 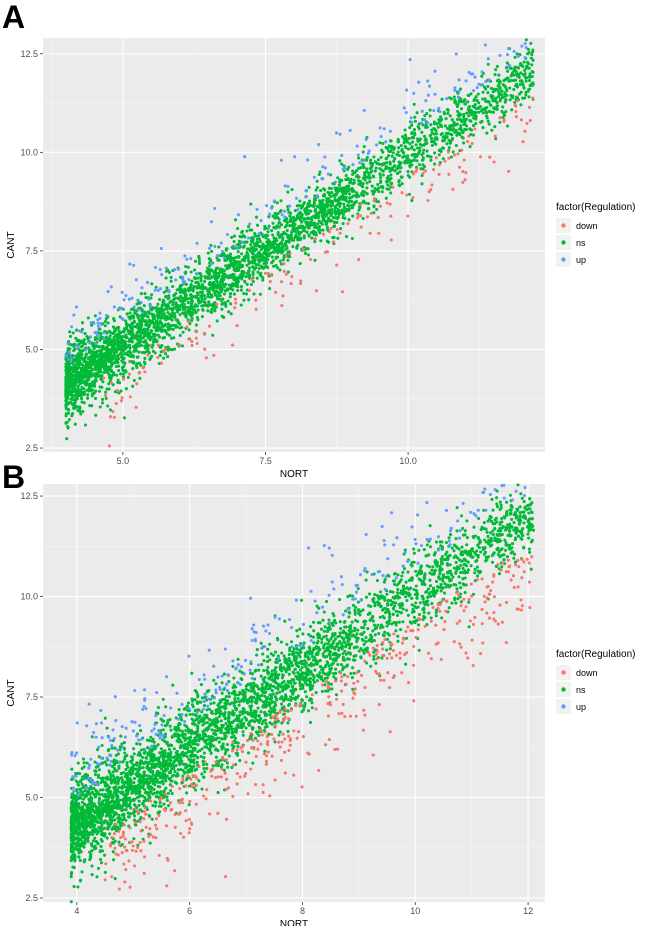 I want to click on legend-label-ns: ns, so click(x=581, y=243).